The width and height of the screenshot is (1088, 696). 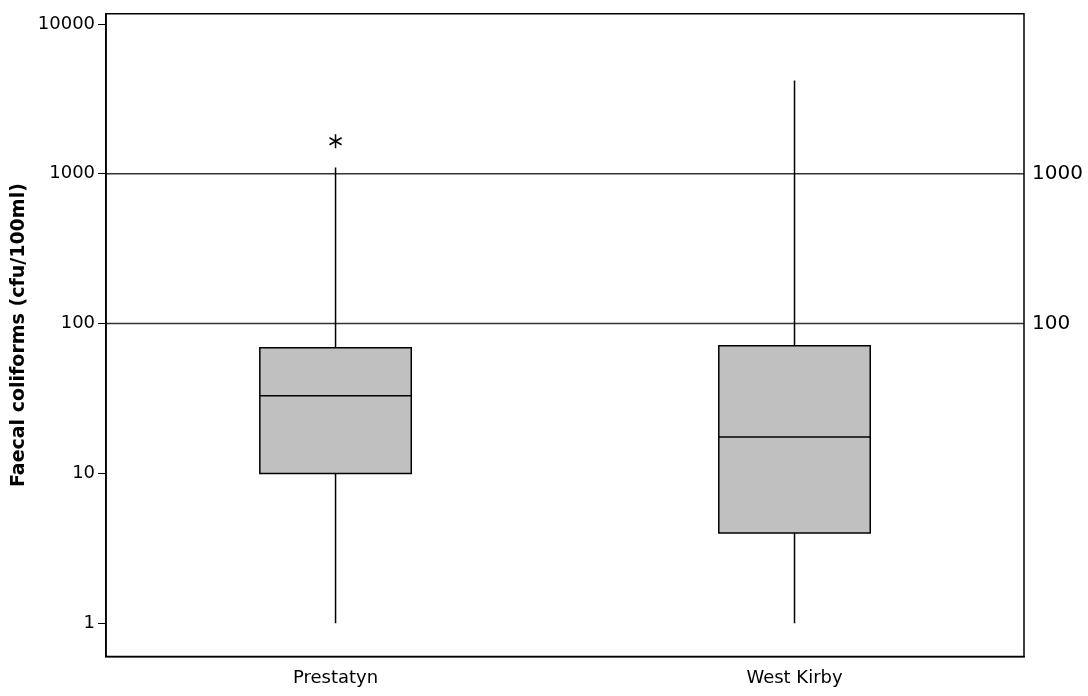 What do you see at coordinates (84, 472) in the screenshot?
I see `y-tick-label: 10` at bounding box center [84, 472].